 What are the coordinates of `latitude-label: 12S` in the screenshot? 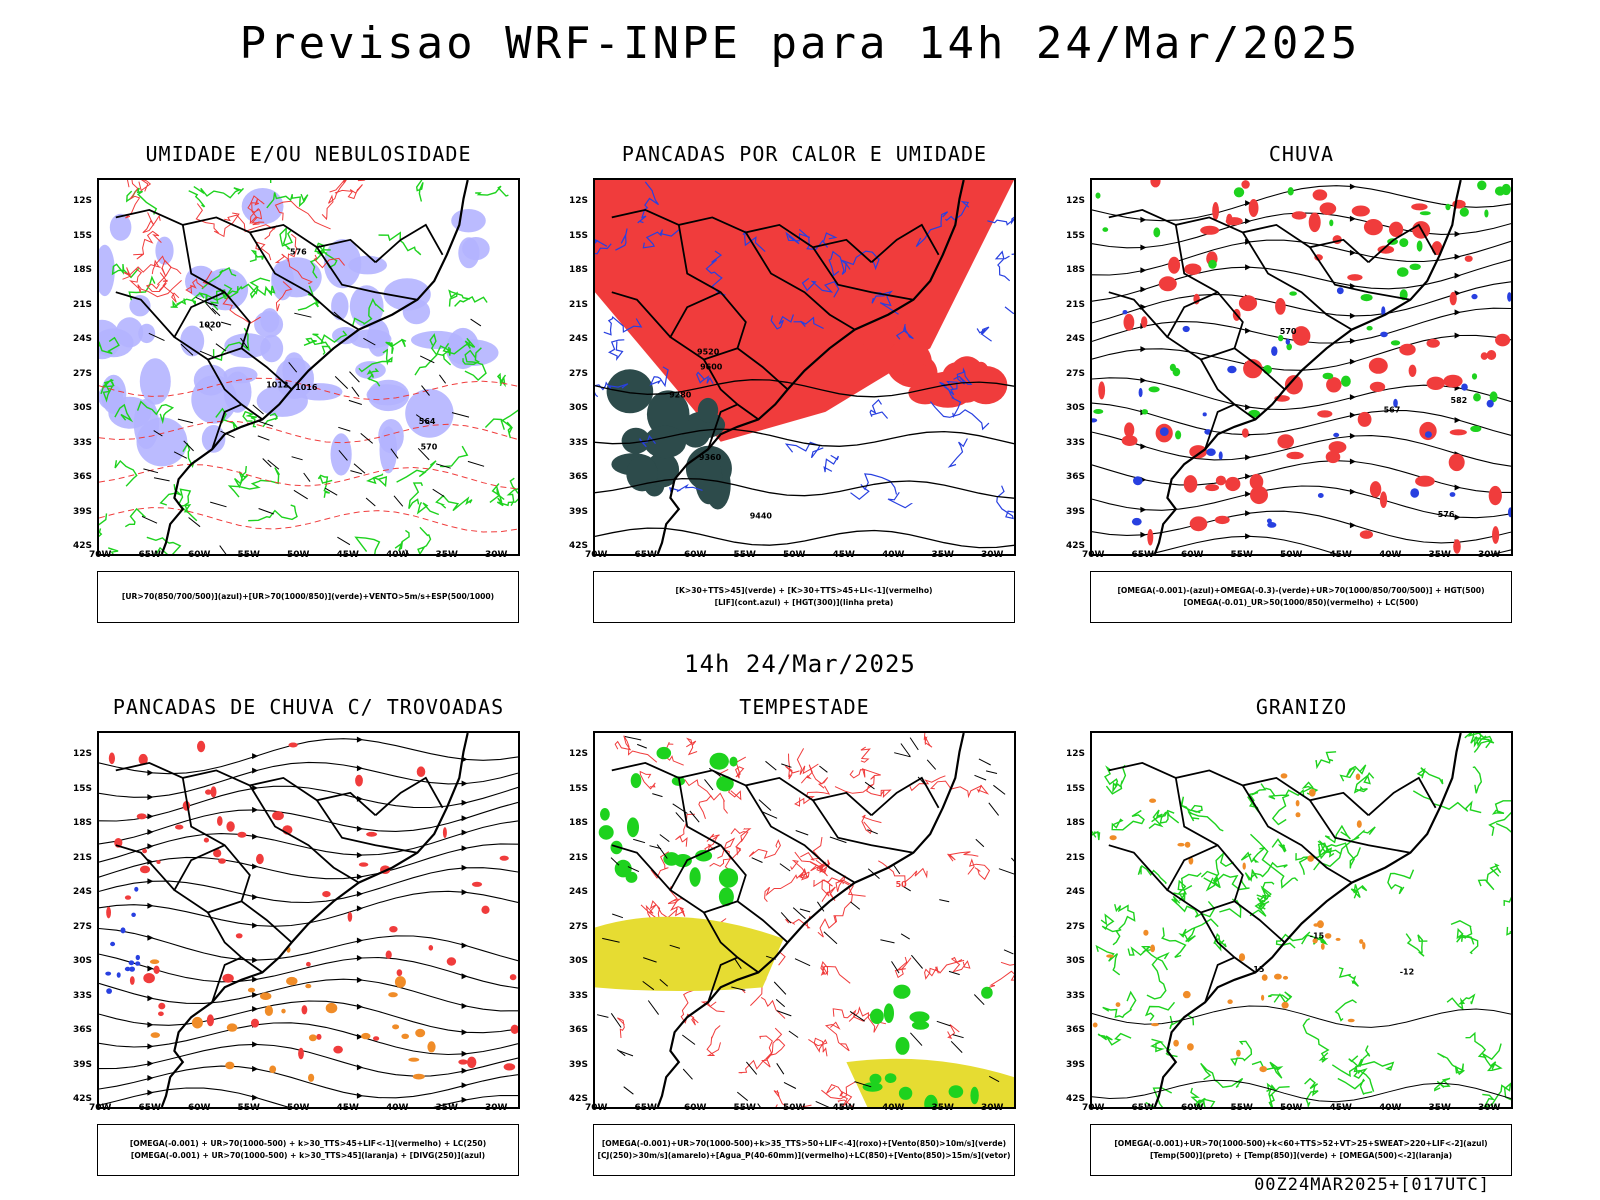 It's located at (579, 201).